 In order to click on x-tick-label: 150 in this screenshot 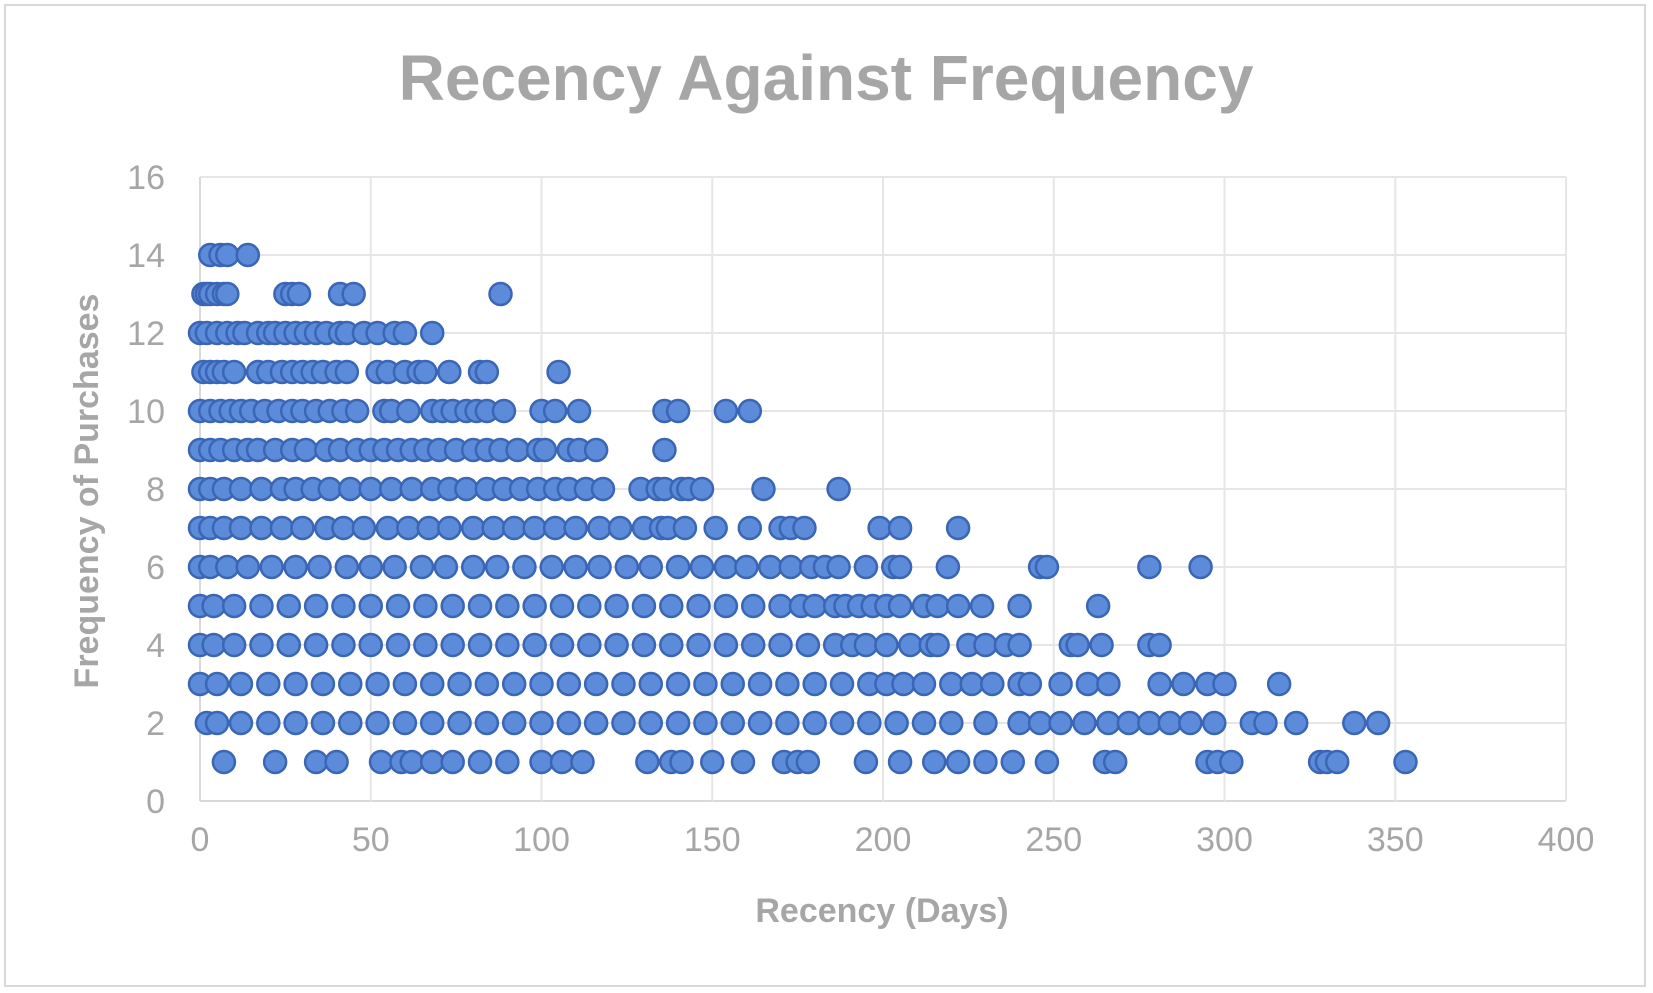, I will do `click(712, 840)`.